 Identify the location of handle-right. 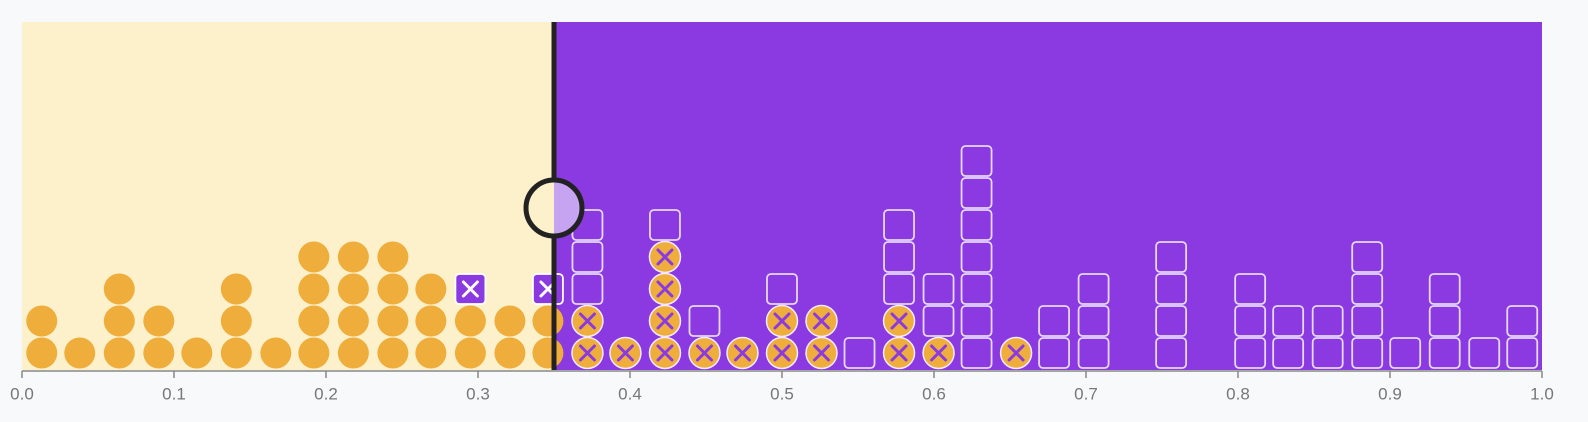
(568, 208).